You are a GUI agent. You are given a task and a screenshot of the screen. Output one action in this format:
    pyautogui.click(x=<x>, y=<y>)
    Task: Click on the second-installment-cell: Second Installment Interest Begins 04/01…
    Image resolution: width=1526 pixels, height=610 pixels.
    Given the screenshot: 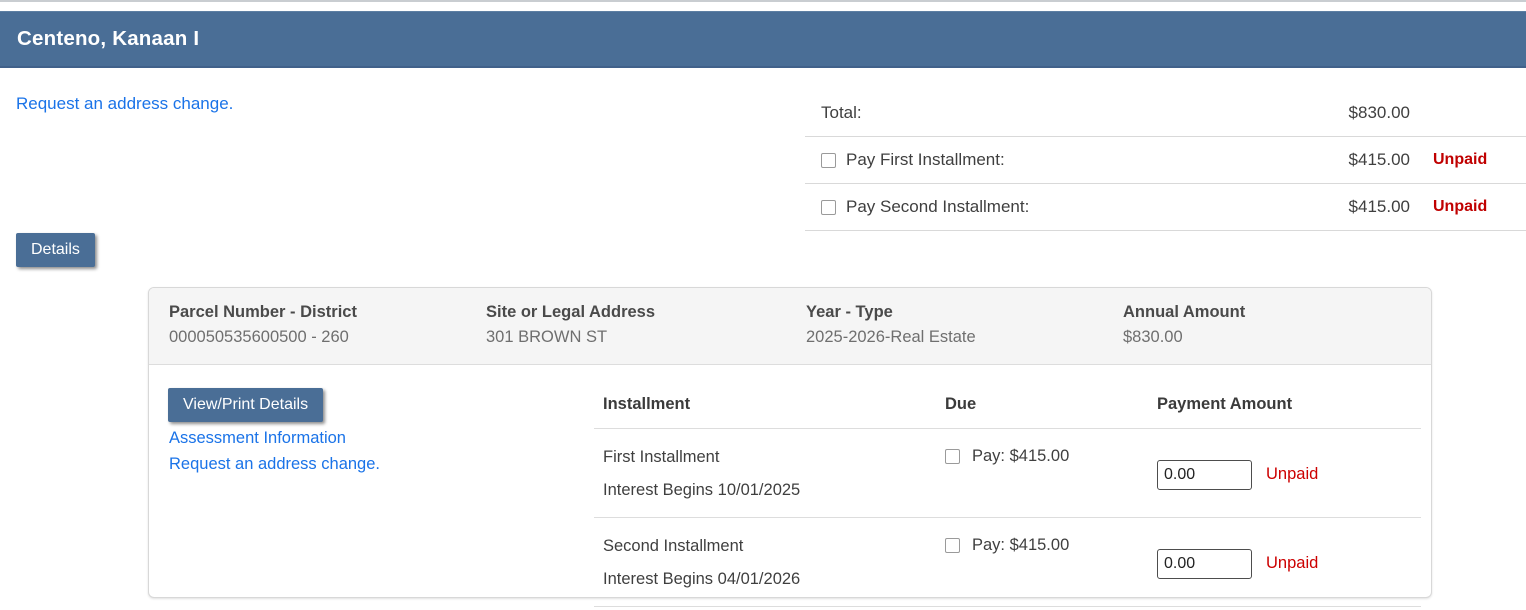 What is the action you would take?
    pyautogui.click(x=765, y=563)
    